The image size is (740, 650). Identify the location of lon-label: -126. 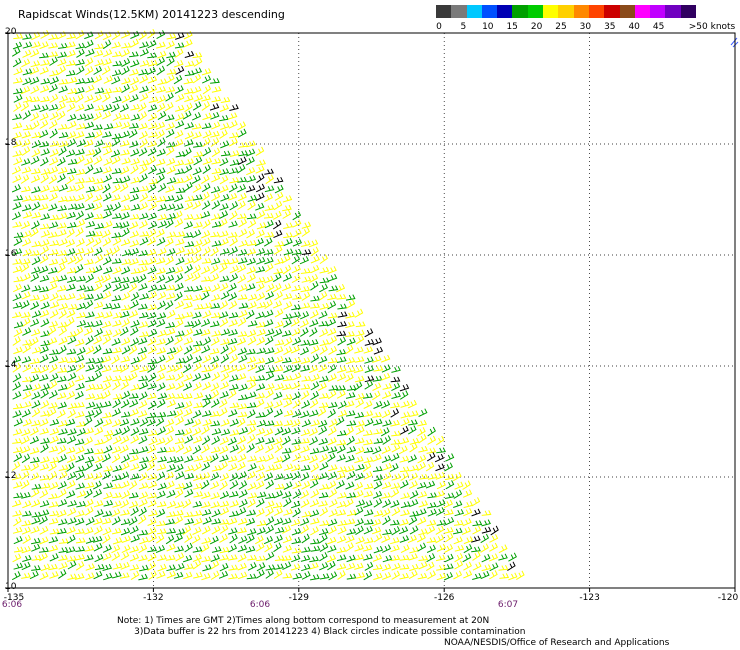
(444, 598).